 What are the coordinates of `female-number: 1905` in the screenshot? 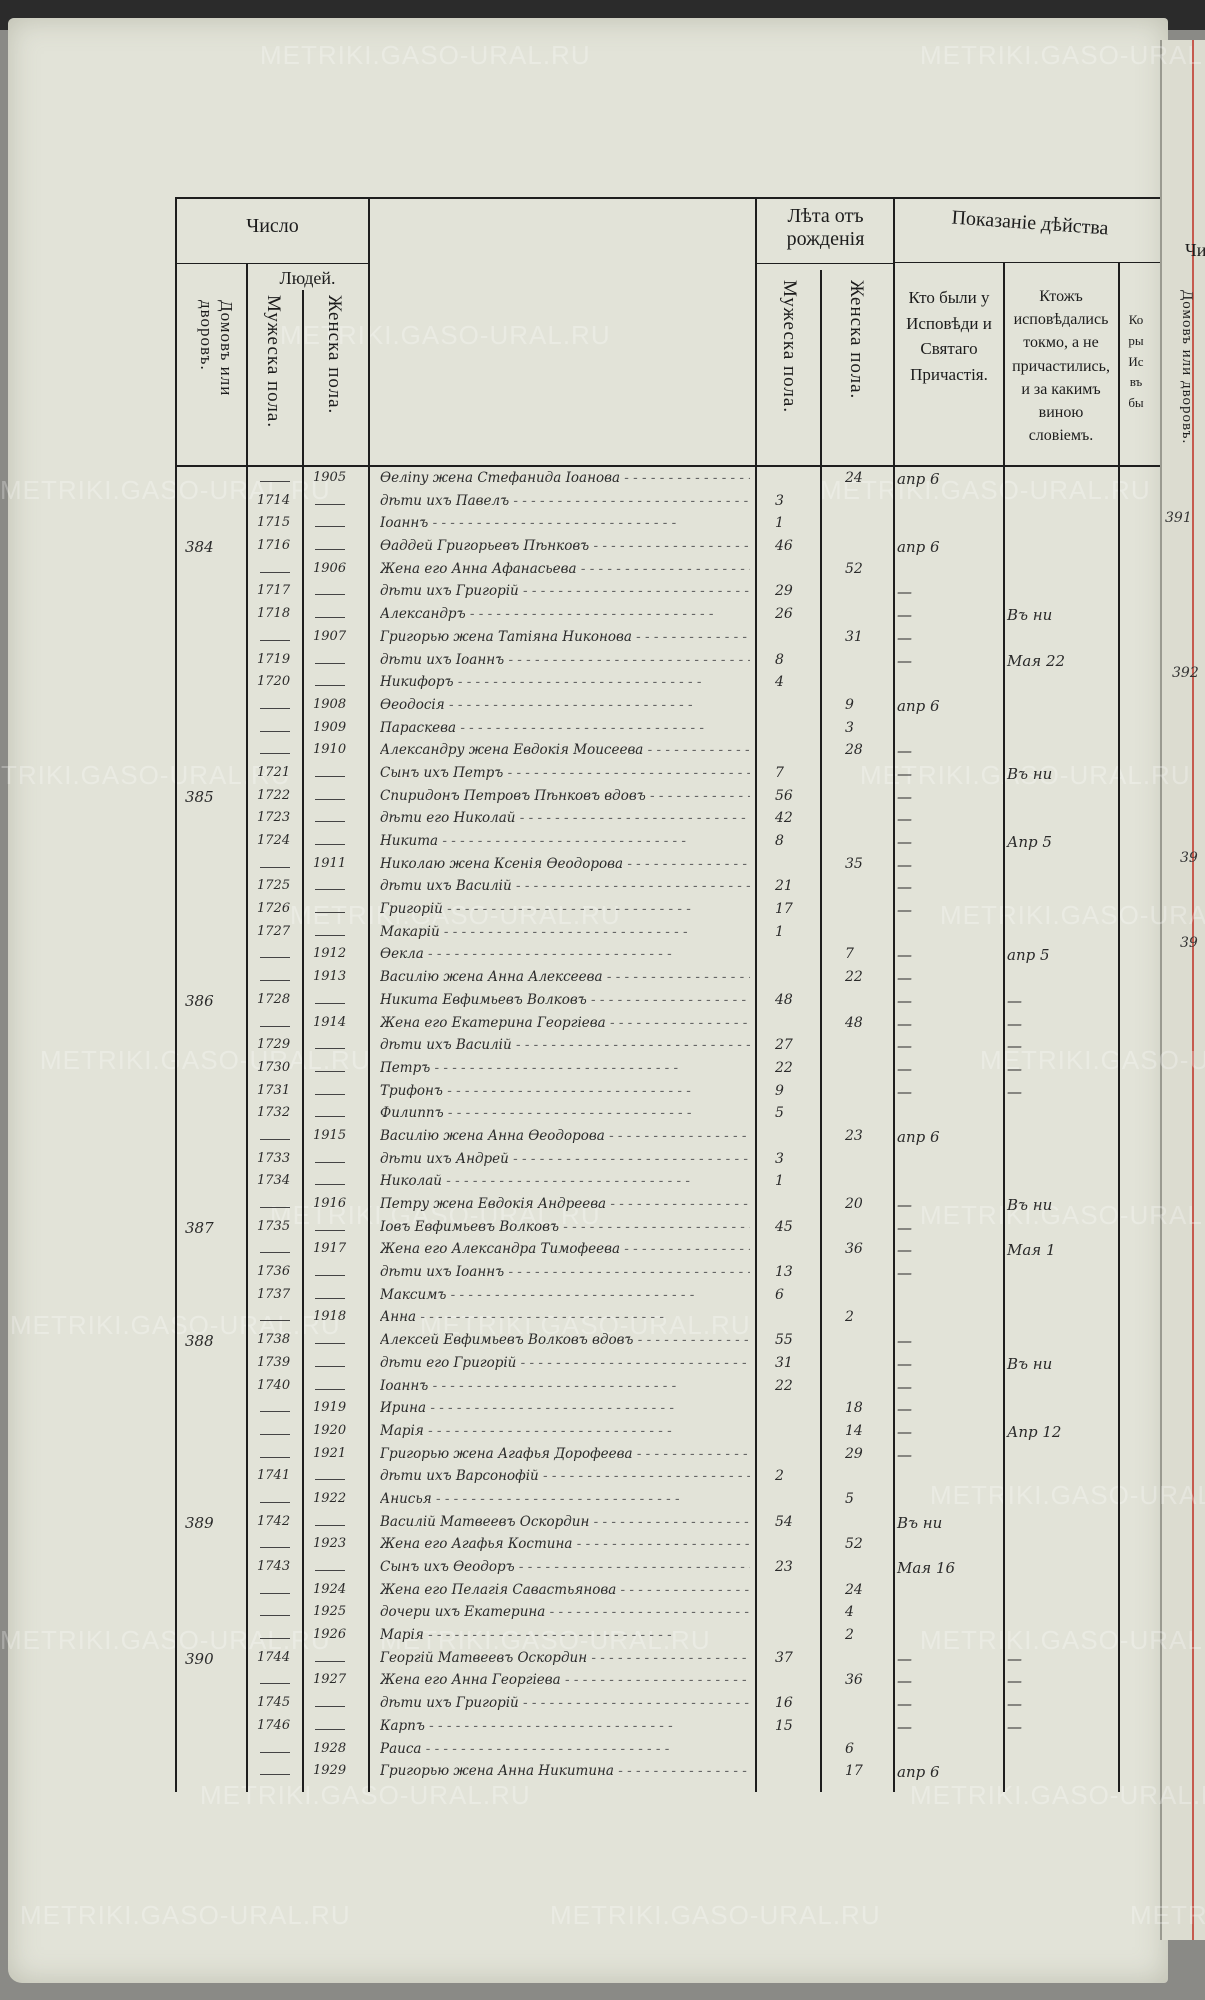 It's located at (330, 477).